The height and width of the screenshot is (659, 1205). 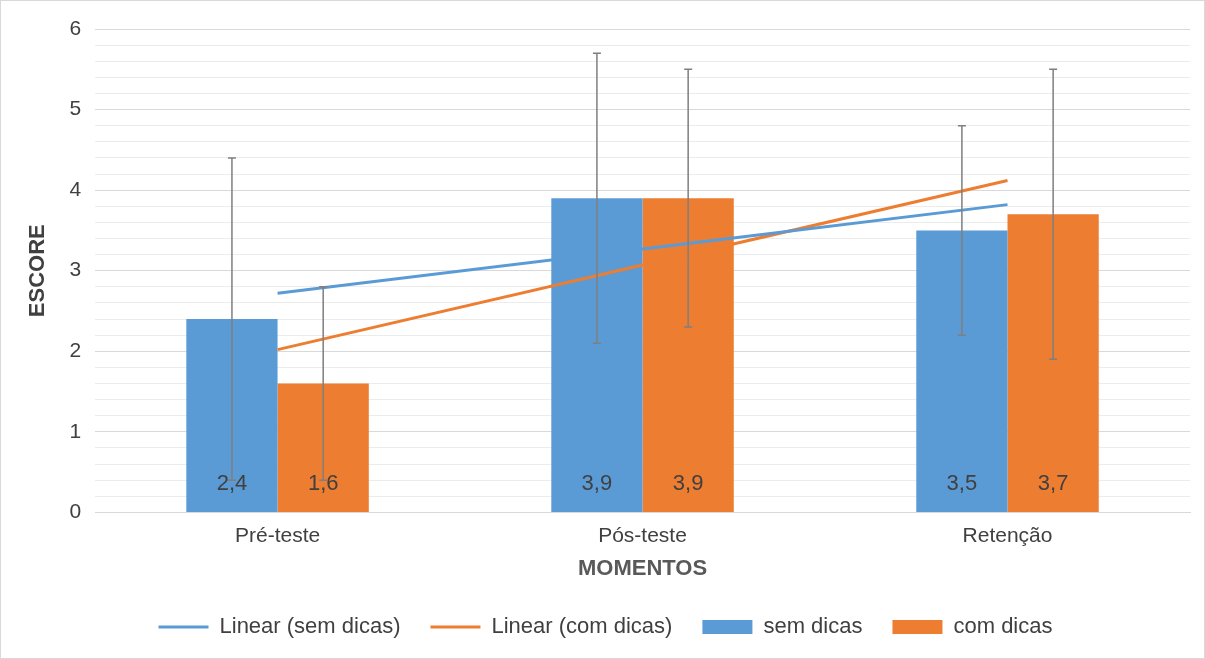 I want to click on legend-label: sem dicas, so click(x=813, y=626).